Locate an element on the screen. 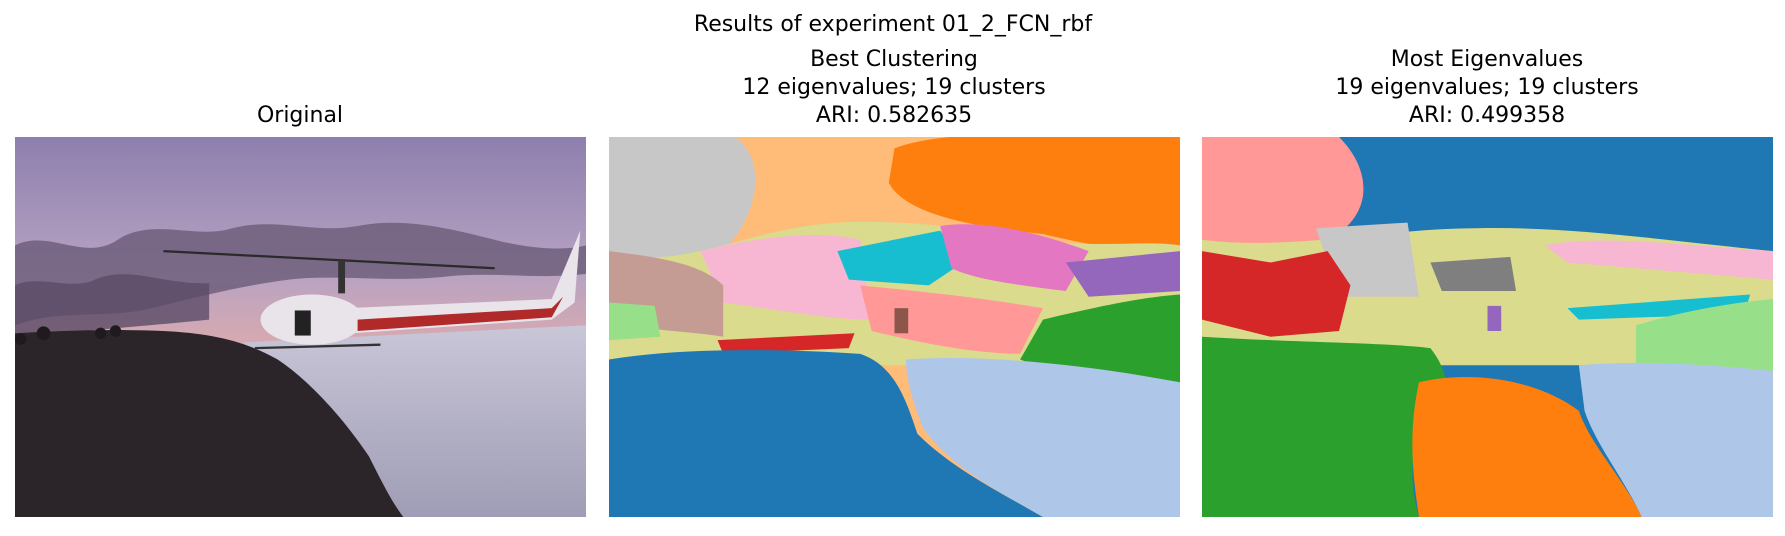  panel-subtitle: 12 eigenvalues; 19 clusters is located at coordinates (893, 87).